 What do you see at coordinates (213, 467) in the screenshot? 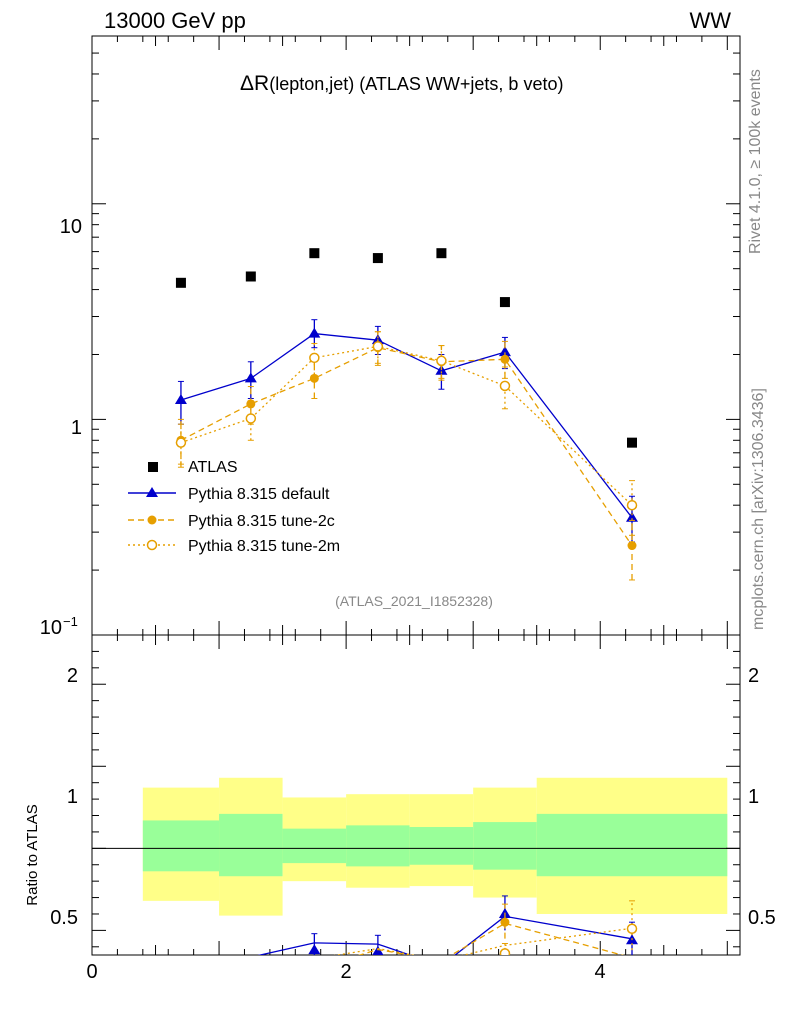
I see `legend-label-atlas: ATLAS` at bounding box center [213, 467].